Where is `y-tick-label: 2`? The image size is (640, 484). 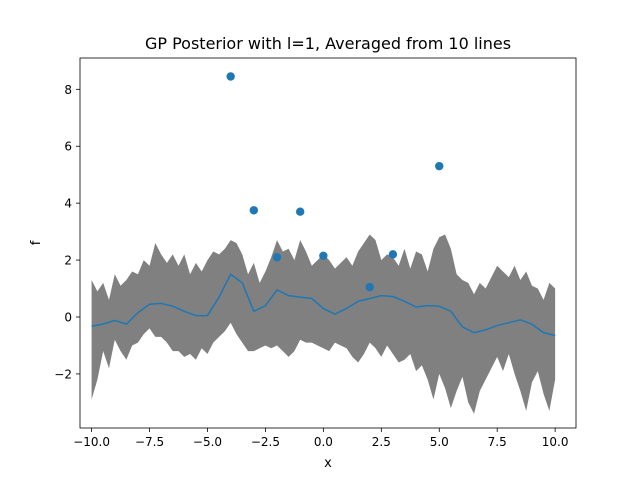
y-tick-label: 2 is located at coordinates (68, 261).